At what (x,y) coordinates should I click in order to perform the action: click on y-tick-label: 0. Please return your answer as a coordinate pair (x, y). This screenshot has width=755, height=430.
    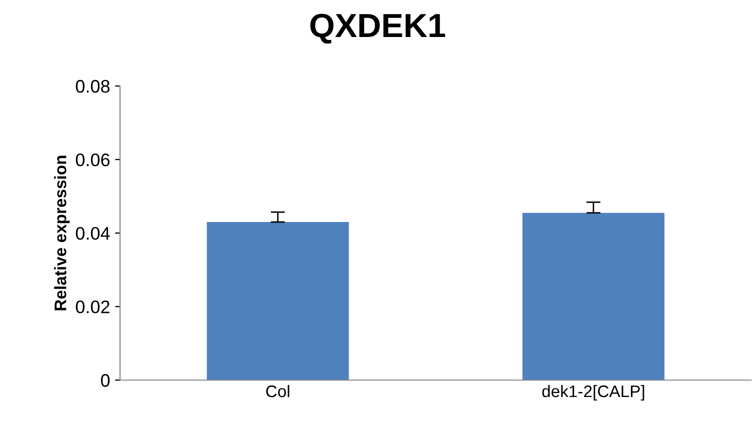
    Looking at the image, I should click on (105, 380).